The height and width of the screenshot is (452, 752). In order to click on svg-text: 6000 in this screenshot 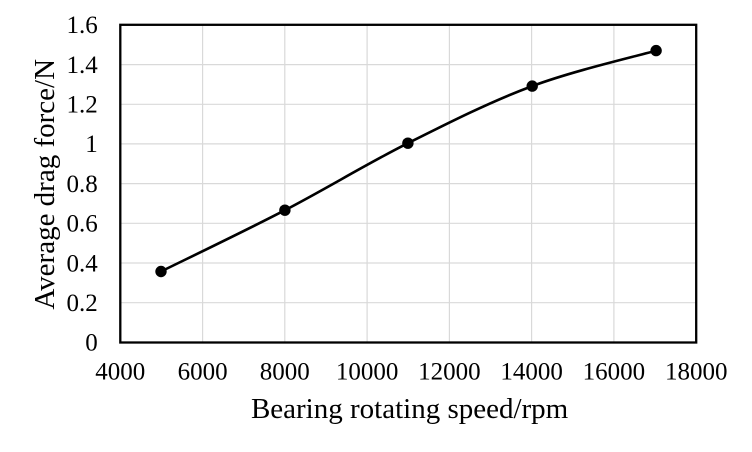, I will do `click(203, 372)`.